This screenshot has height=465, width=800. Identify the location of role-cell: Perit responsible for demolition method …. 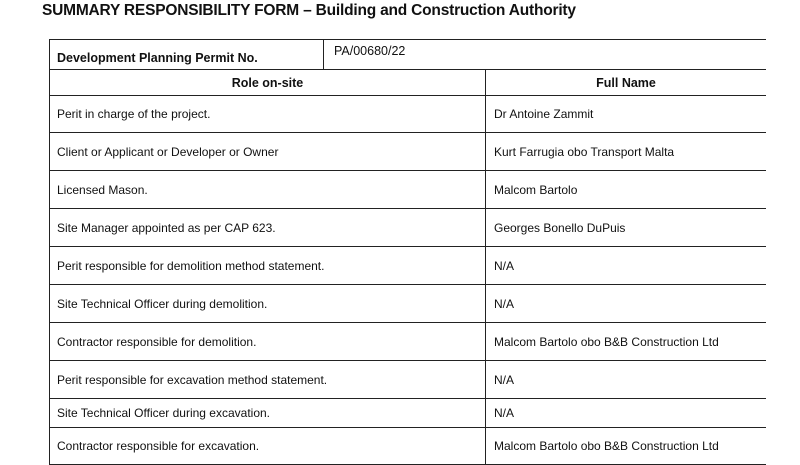
(268, 265).